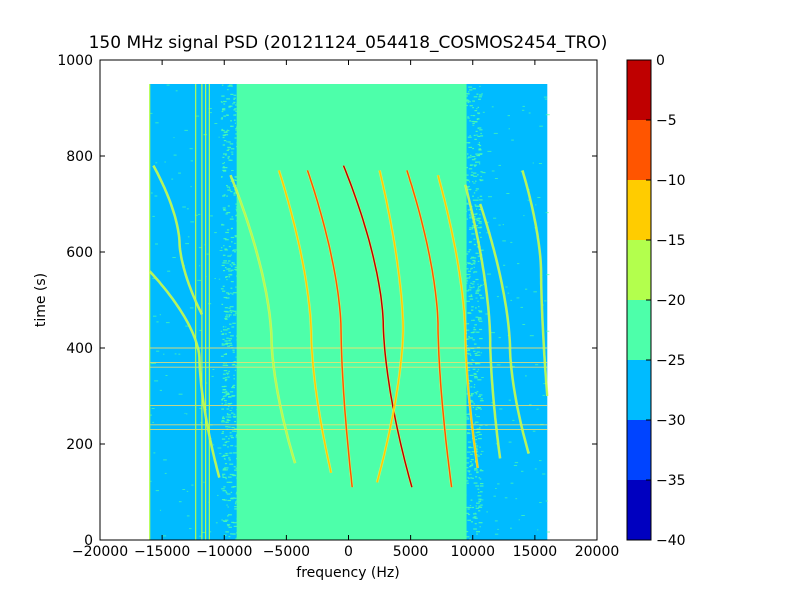 The image size is (800, 600). I want to click on colorbar-tick-label: −5, so click(666, 121).